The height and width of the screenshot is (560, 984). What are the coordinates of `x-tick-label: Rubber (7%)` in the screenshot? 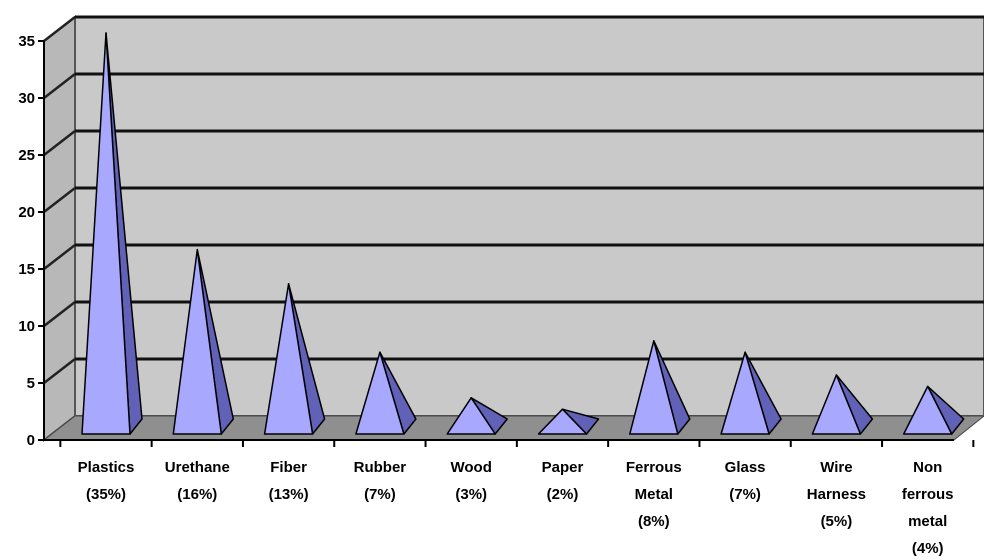 It's located at (380, 481).